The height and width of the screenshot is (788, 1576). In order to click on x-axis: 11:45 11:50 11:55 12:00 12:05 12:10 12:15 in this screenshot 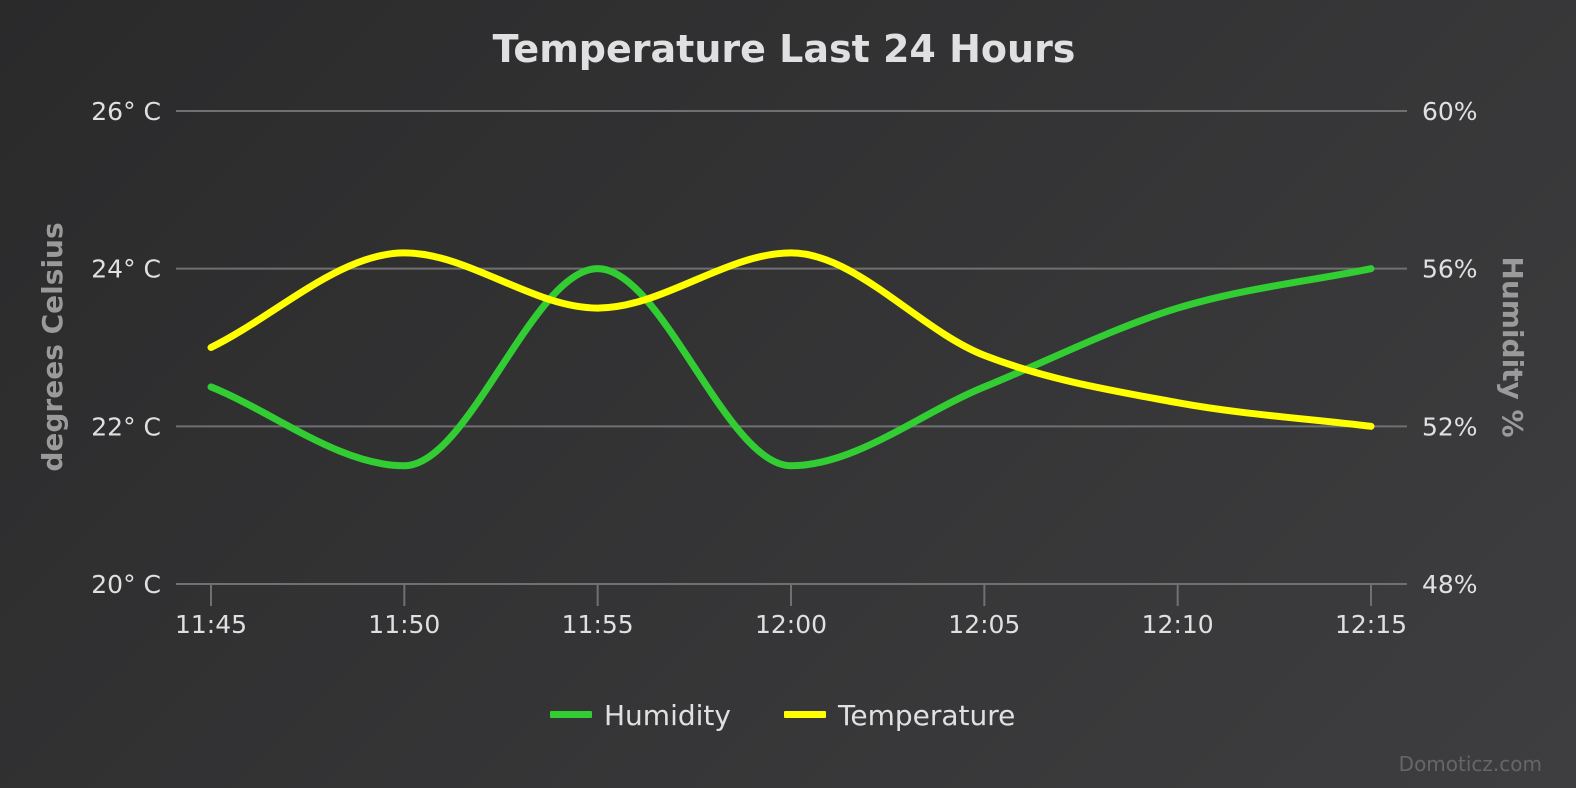, I will do `click(791, 611)`.